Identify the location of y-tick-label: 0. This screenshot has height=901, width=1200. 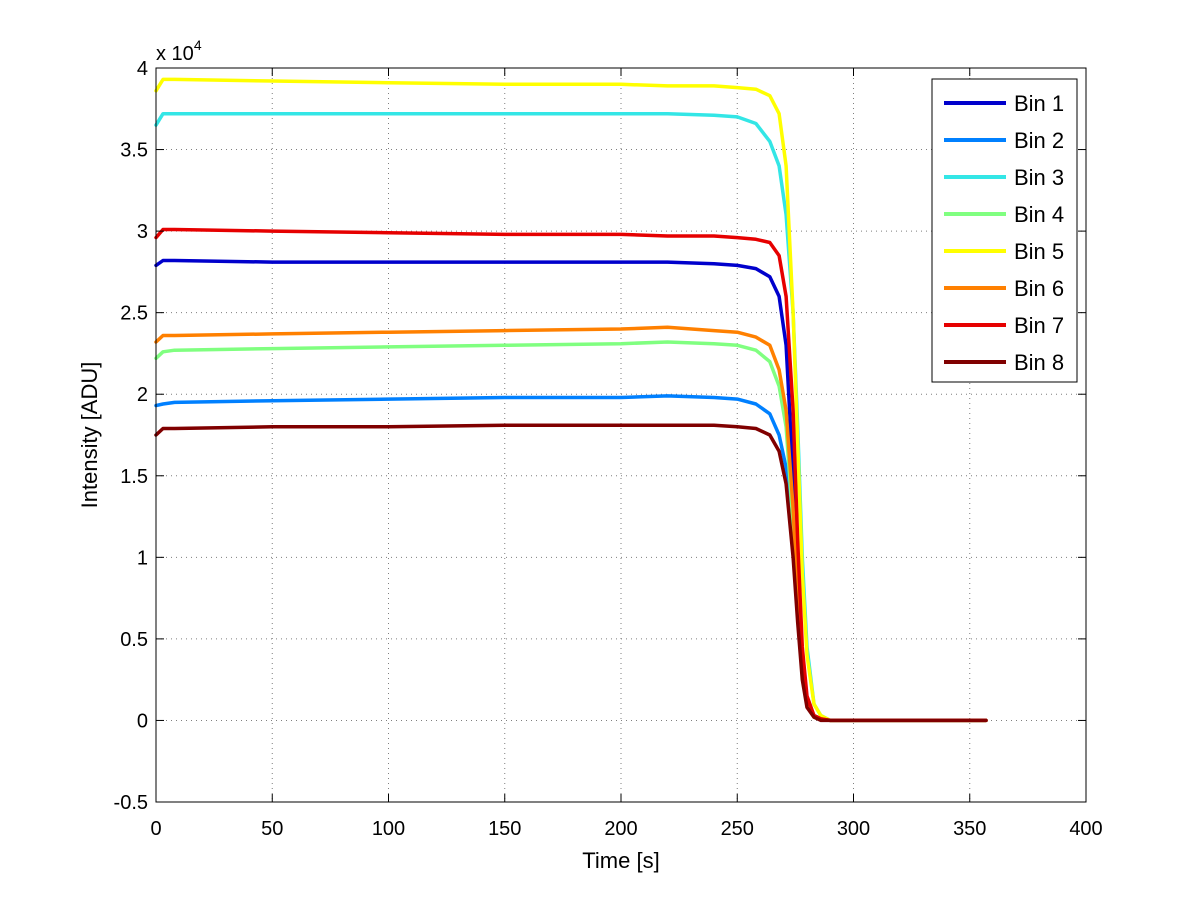
(142, 721).